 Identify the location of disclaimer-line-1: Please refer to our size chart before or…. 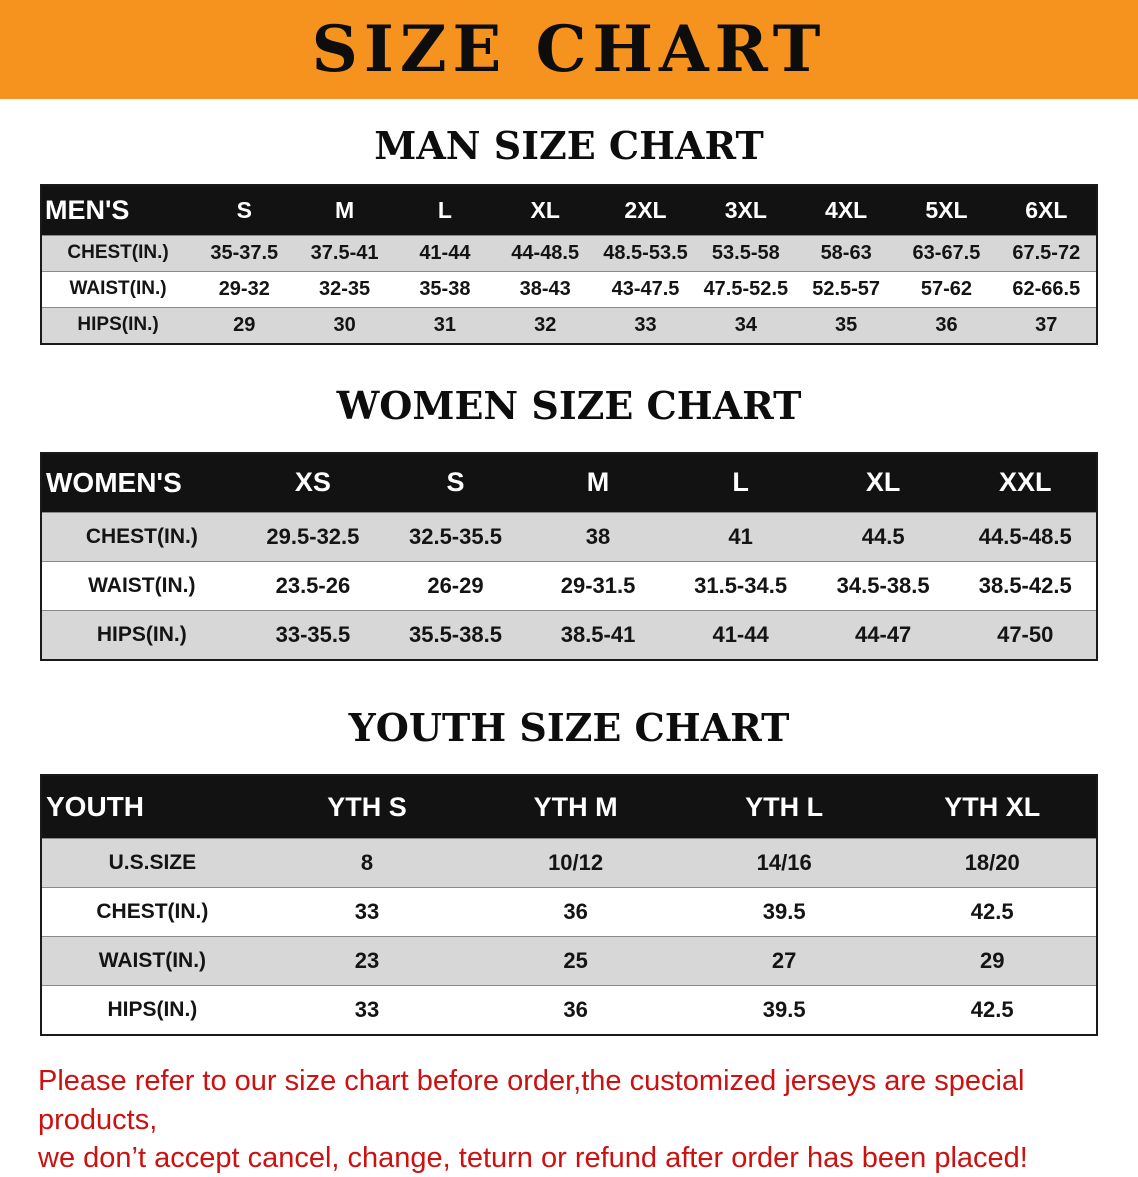
(531, 1100).